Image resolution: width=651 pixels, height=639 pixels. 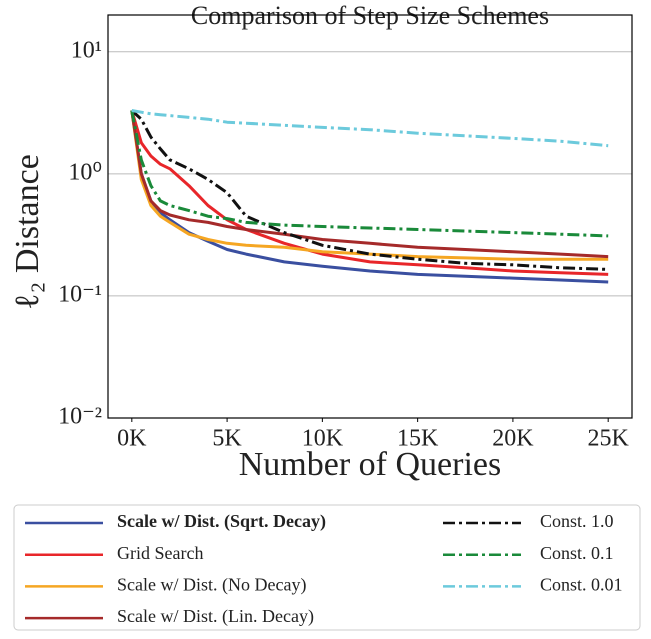 I want to click on x-tick-label: 5K, so click(x=227, y=439).